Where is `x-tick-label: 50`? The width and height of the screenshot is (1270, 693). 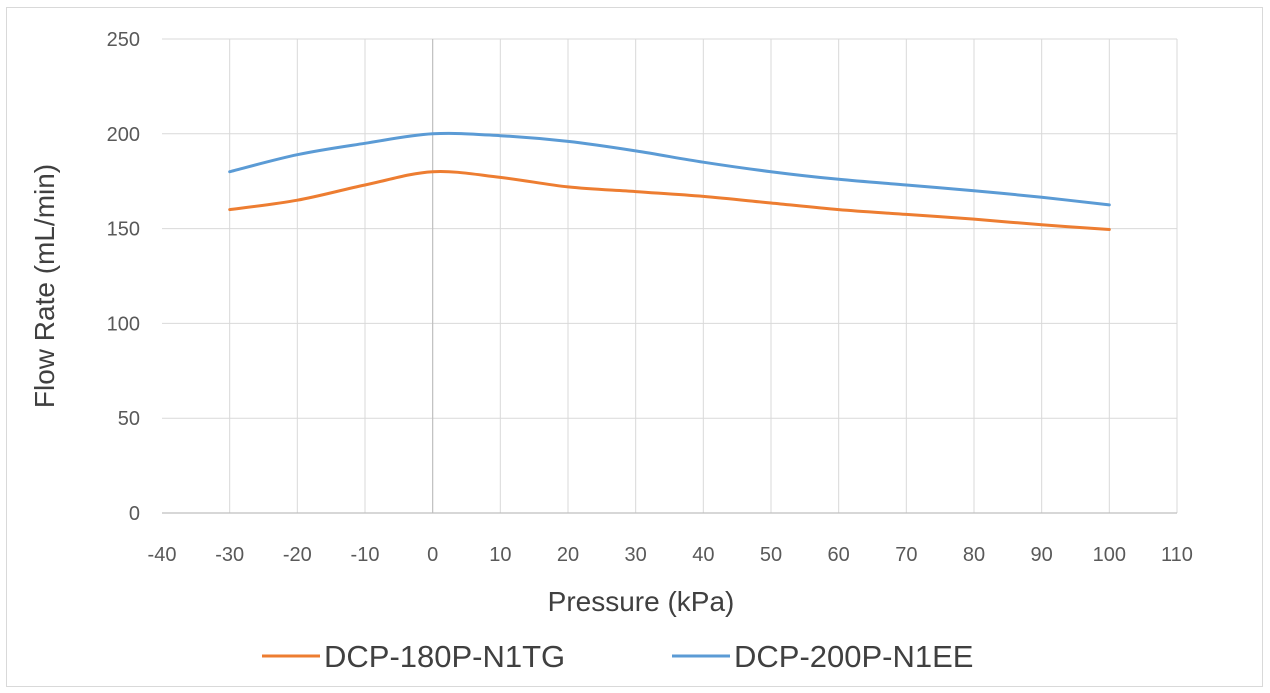 x-tick-label: 50 is located at coordinates (771, 555).